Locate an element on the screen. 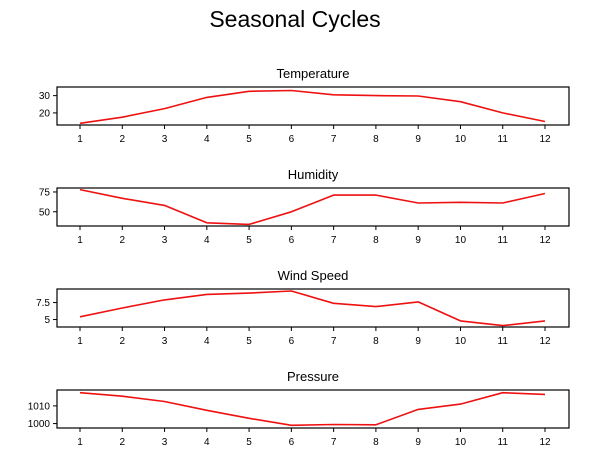  subplot-title-temperature: Temperature is located at coordinates (313, 73).